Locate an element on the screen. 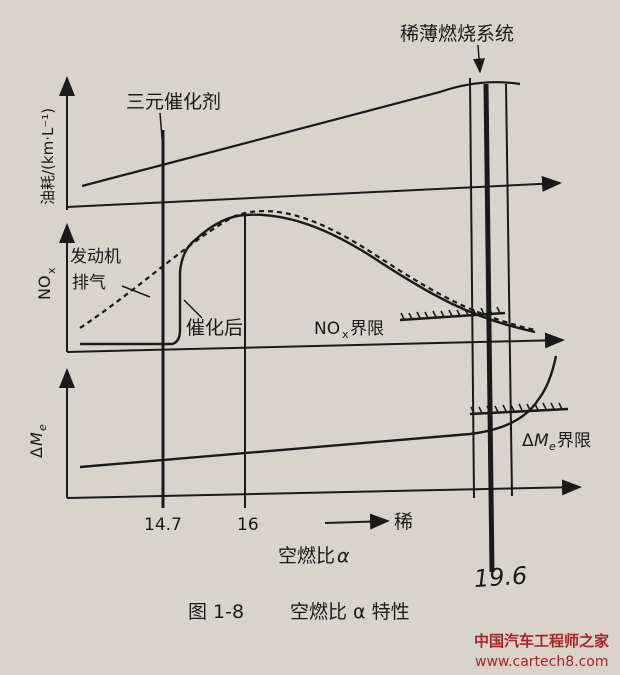 Image resolution: width=620 pixels, height=675 pixels. nox-after-catalyst-curve is located at coordinates (308, 279).